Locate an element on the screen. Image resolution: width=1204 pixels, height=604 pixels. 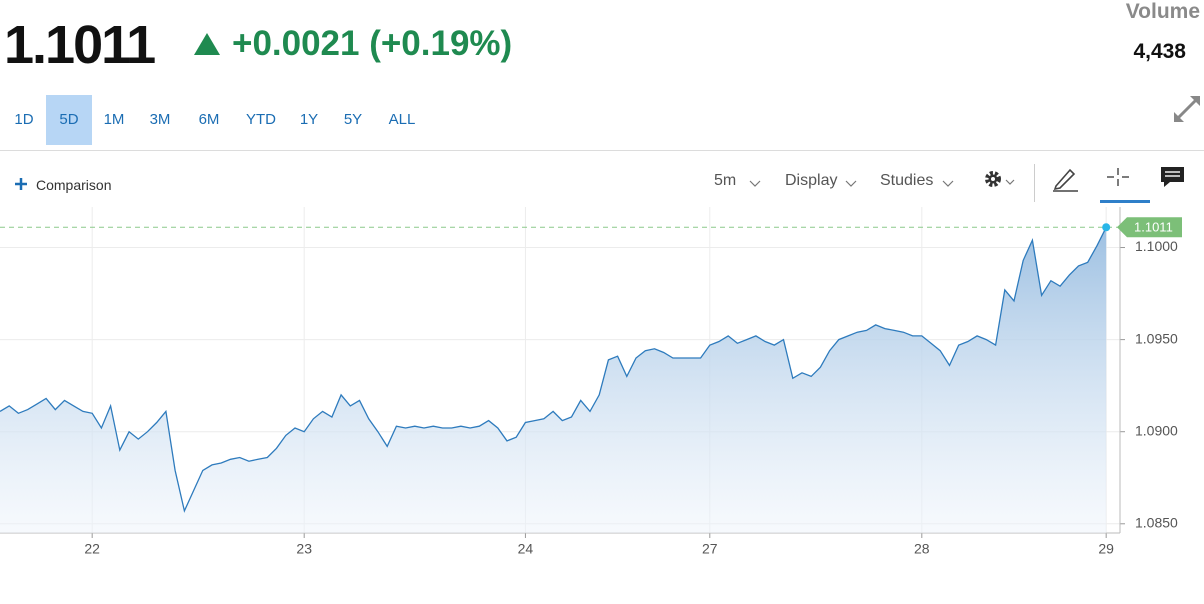
x-tick-label: 27 is located at coordinates (710, 549).